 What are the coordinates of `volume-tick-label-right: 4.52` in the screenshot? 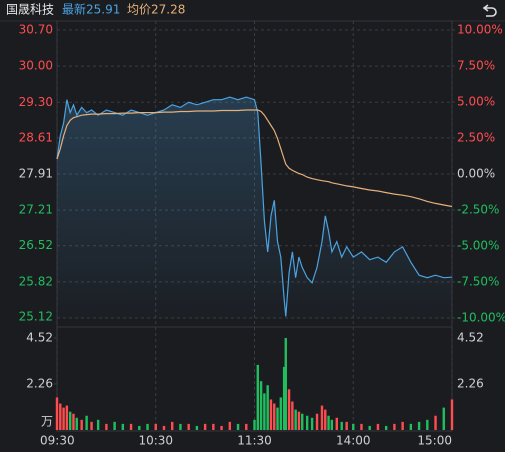 It's located at (470, 338).